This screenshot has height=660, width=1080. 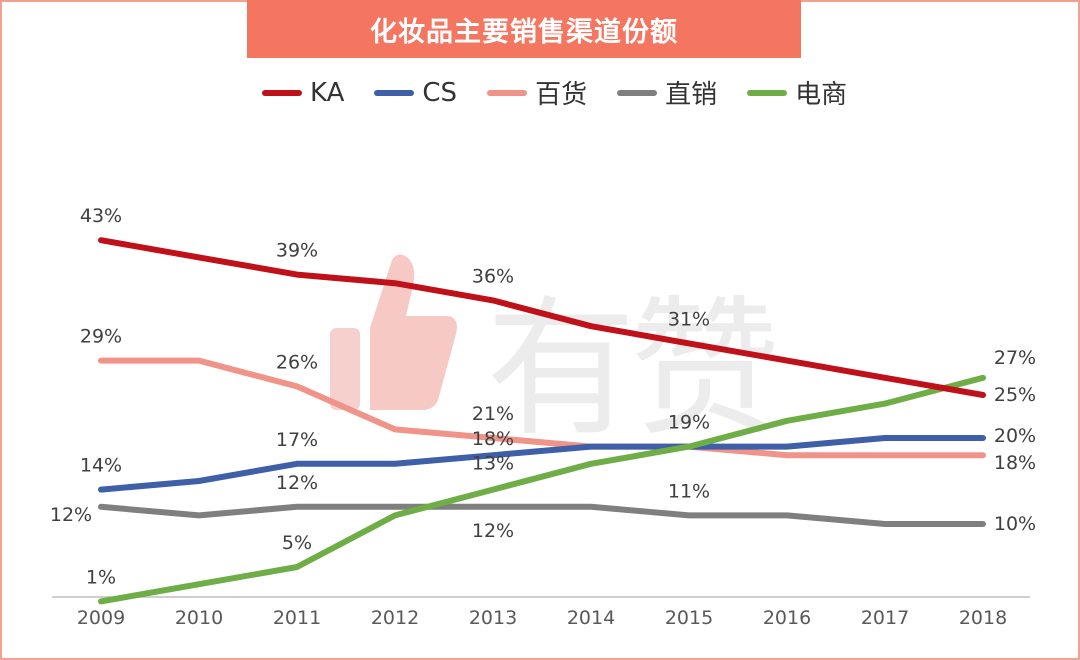 What do you see at coordinates (393, 332) in the screenshot?
I see `thumbs-up-watermark-icon` at bounding box center [393, 332].